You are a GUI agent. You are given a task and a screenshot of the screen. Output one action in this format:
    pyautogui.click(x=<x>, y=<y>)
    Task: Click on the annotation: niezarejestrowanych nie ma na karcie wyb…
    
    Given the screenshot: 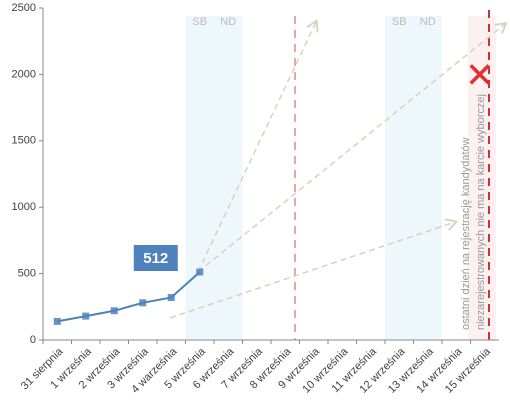 What is the action you would take?
    pyautogui.click(x=481, y=212)
    